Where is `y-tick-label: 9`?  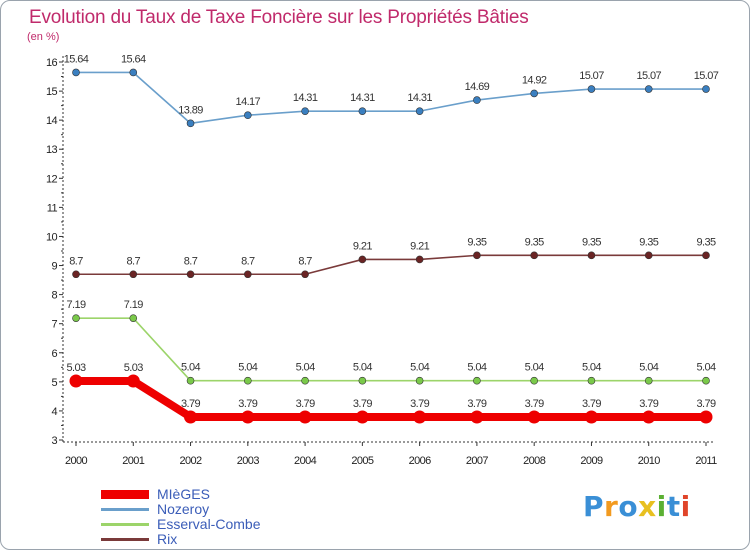
y-tick-label: 9 is located at coordinates (54, 267).